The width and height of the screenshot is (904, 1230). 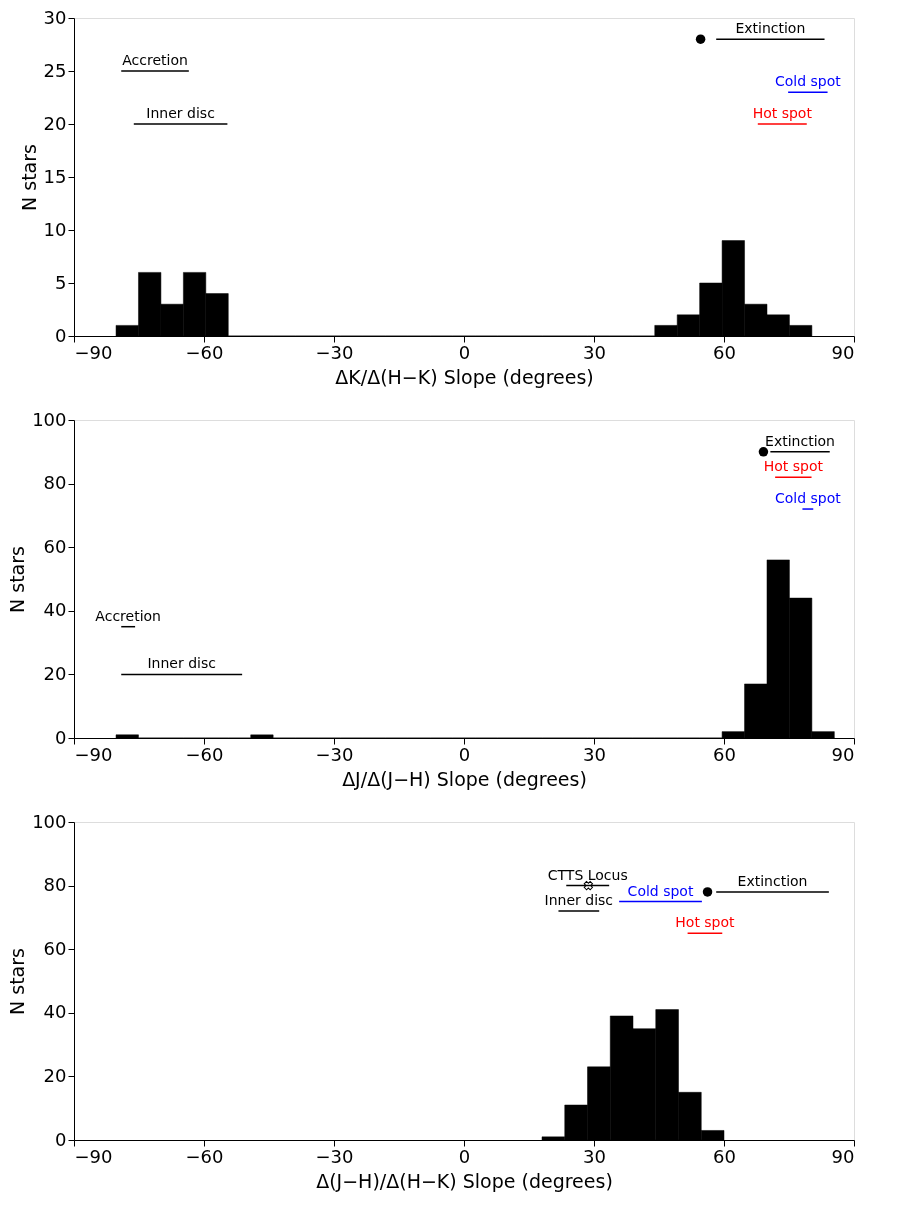 I want to click on y-tick-label: 5, so click(x=61, y=282).